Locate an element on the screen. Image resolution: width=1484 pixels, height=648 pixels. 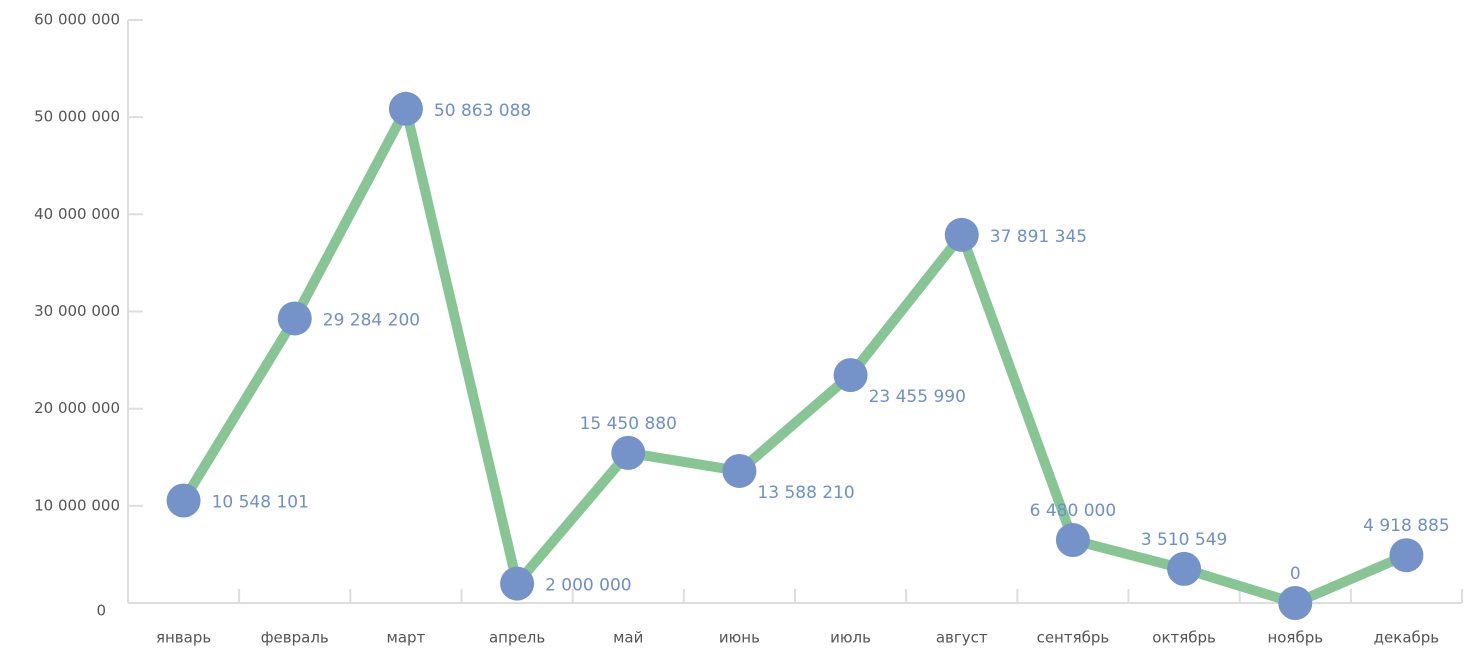
x-tick-label: июнь is located at coordinates (739, 638).